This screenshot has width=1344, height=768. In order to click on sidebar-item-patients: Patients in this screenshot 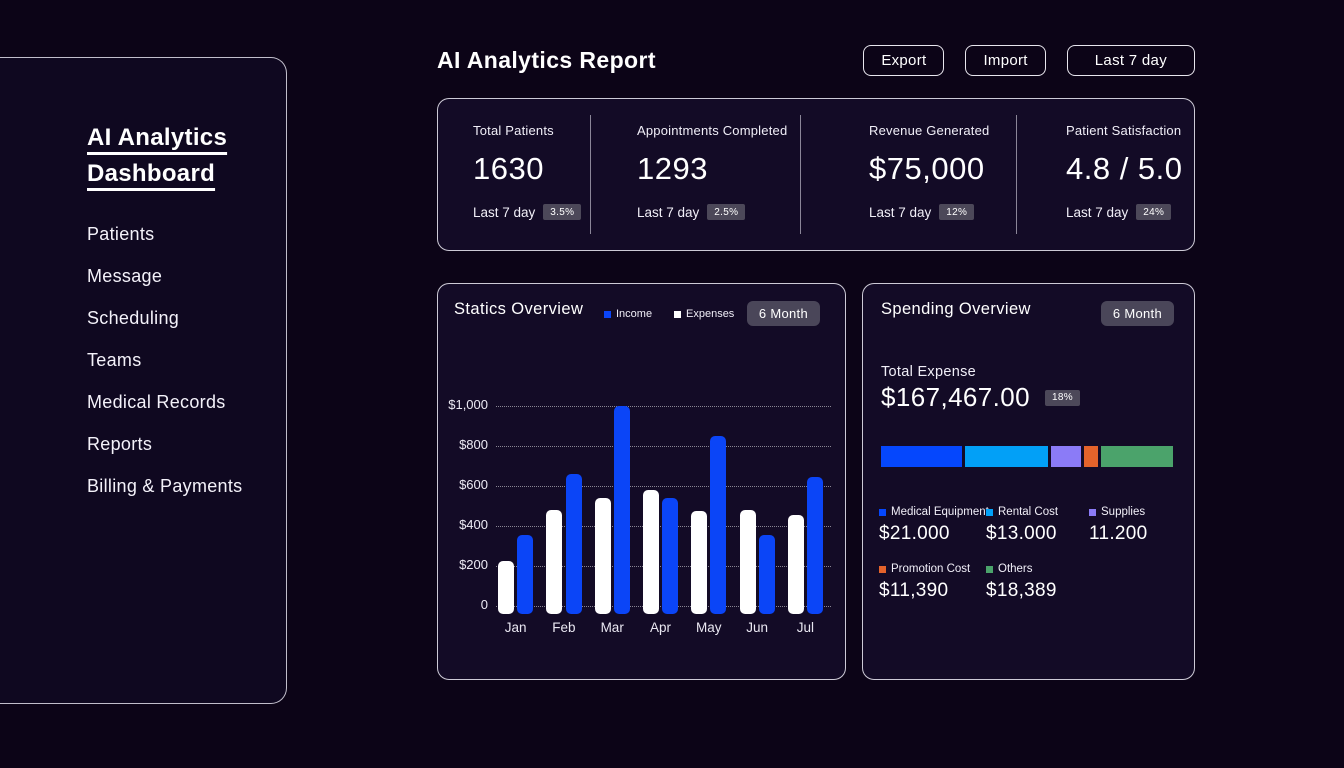, I will do `click(121, 234)`.